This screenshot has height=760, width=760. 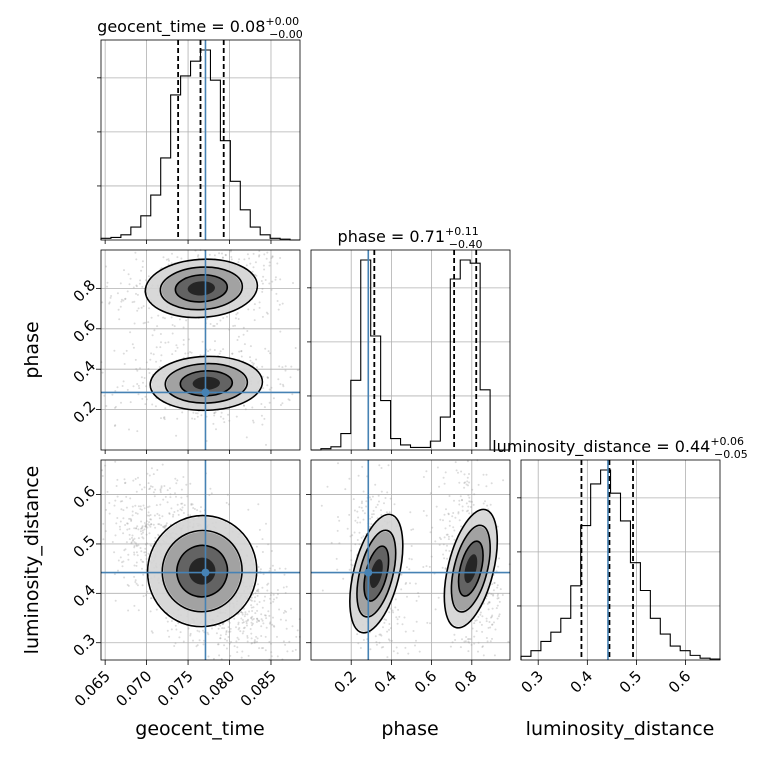 What do you see at coordinates (727, 441) in the screenshot?
I see `title-plus: +0.06` at bounding box center [727, 441].